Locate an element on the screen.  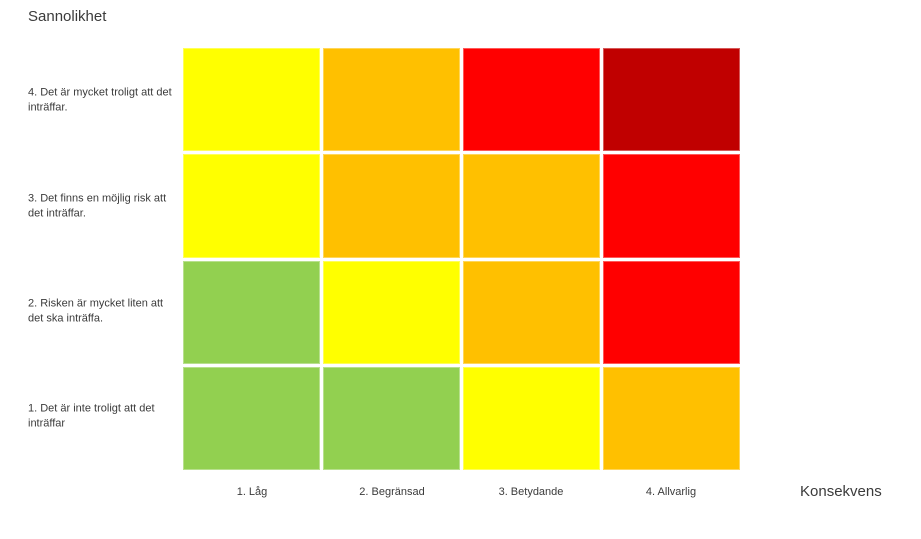
matrix-cell-prob3-cons4 is located at coordinates (671, 206).